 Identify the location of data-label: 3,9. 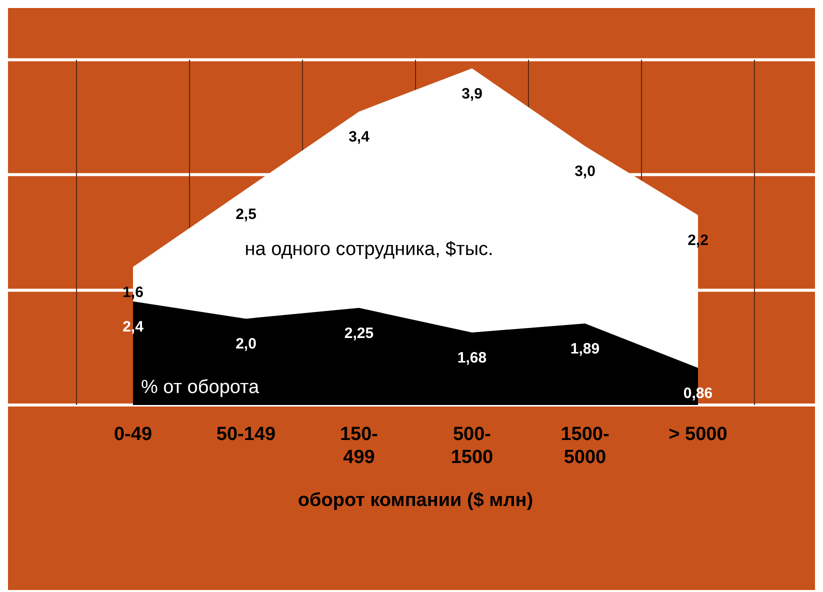
(472, 93).